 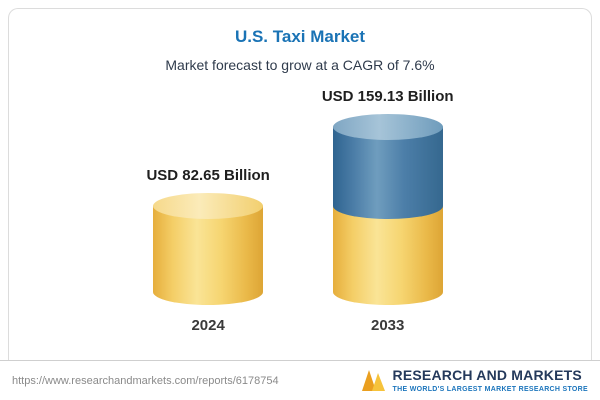 I want to click on value-label-2024: USD 82.65 Billion, so click(x=208, y=176).